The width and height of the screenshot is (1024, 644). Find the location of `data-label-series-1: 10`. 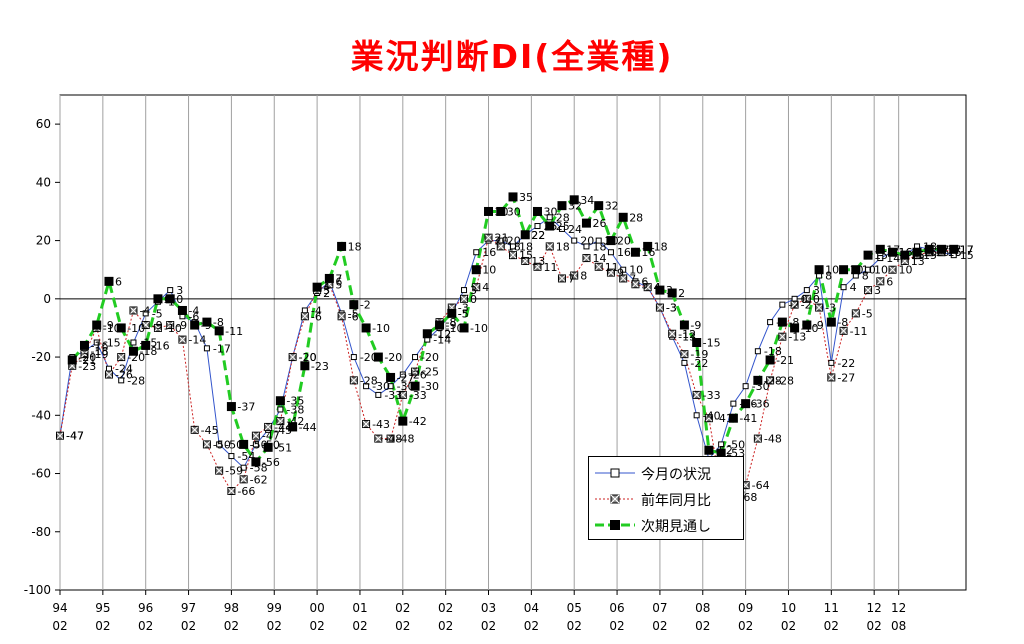

data-label-series-1: 10 is located at coordinates (881, 270).